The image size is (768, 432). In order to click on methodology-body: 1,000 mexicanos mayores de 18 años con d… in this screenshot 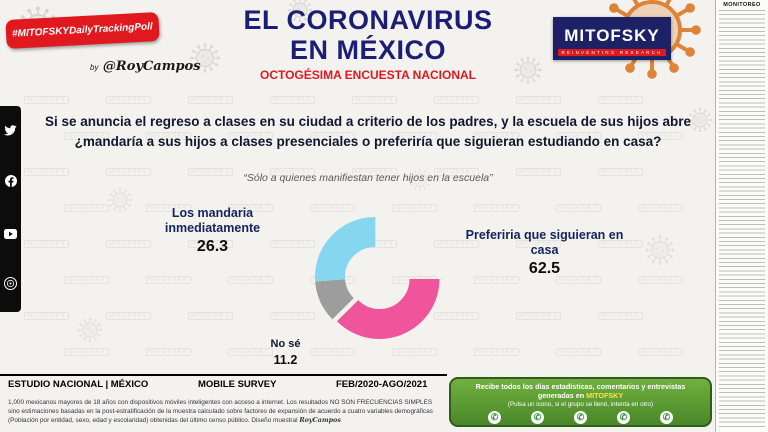, I will do `click(220, 412)`.